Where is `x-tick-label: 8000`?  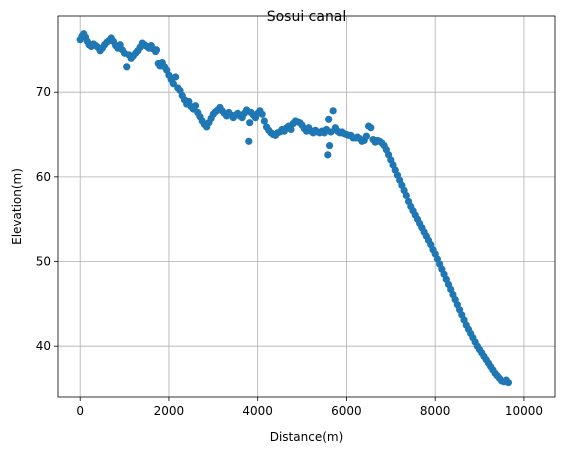
x-tick-label: 8000 is located at coordinates (435, 411).